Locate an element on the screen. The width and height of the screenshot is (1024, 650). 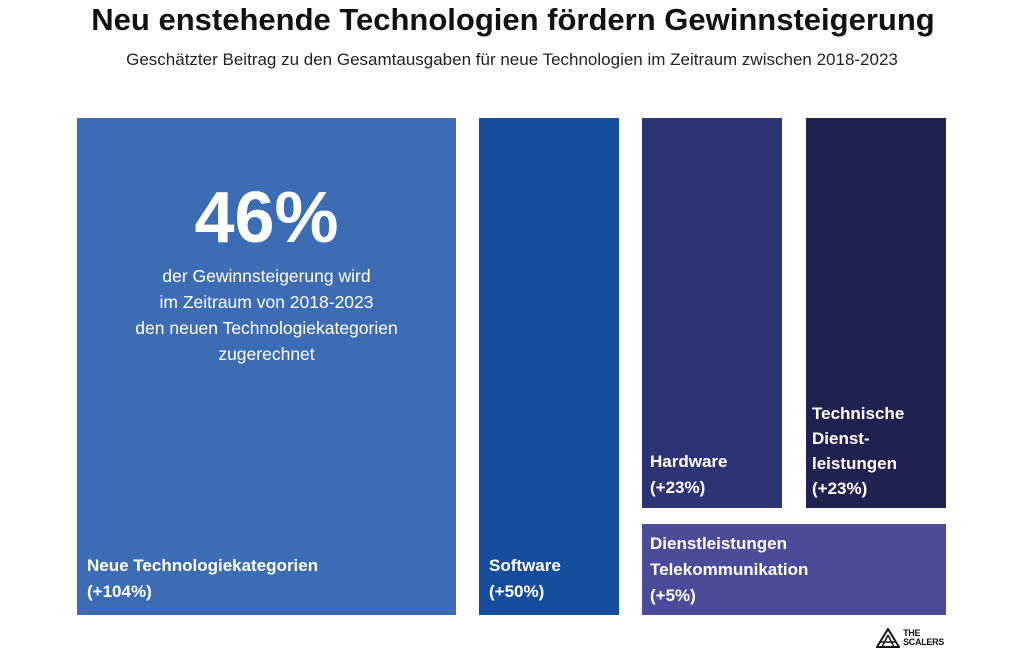
logo-text-line: THE is located at coordinates (912, 633).